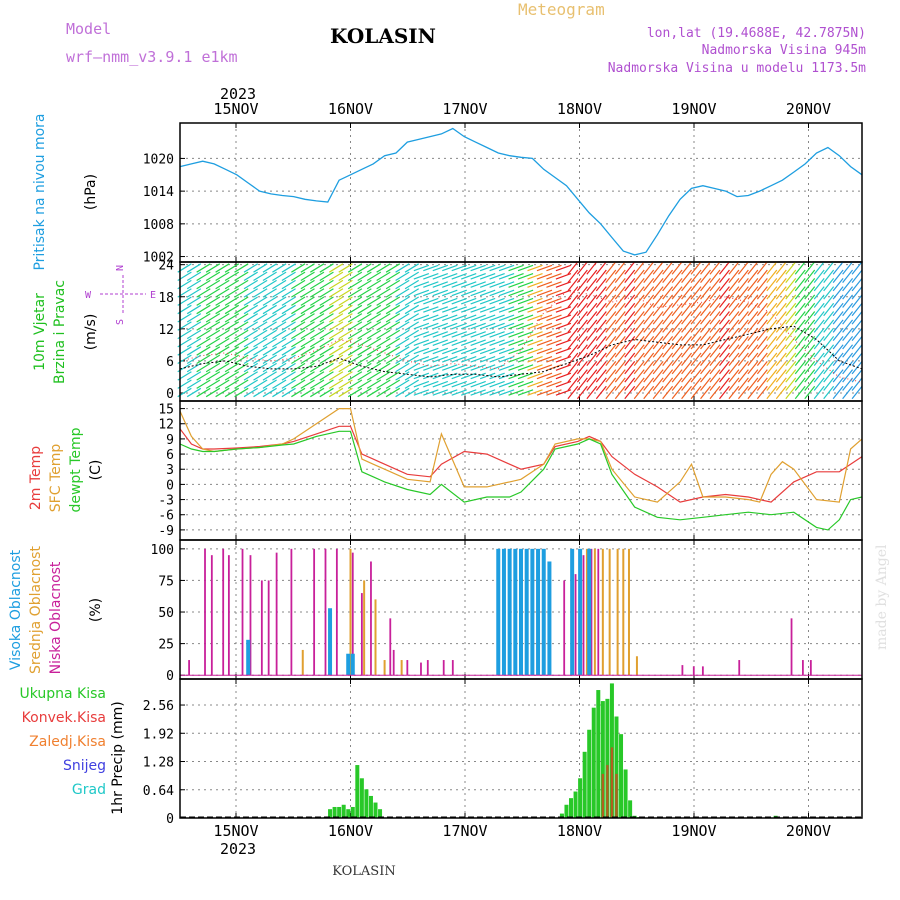 The image size is (900, 900). I want to click on low-cloud-bar, so click(393, 662).